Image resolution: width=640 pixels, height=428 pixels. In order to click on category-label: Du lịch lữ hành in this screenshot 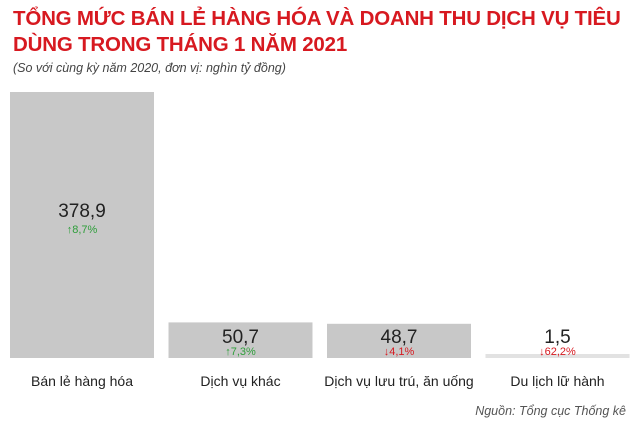, I will do `click(557, 381)`.